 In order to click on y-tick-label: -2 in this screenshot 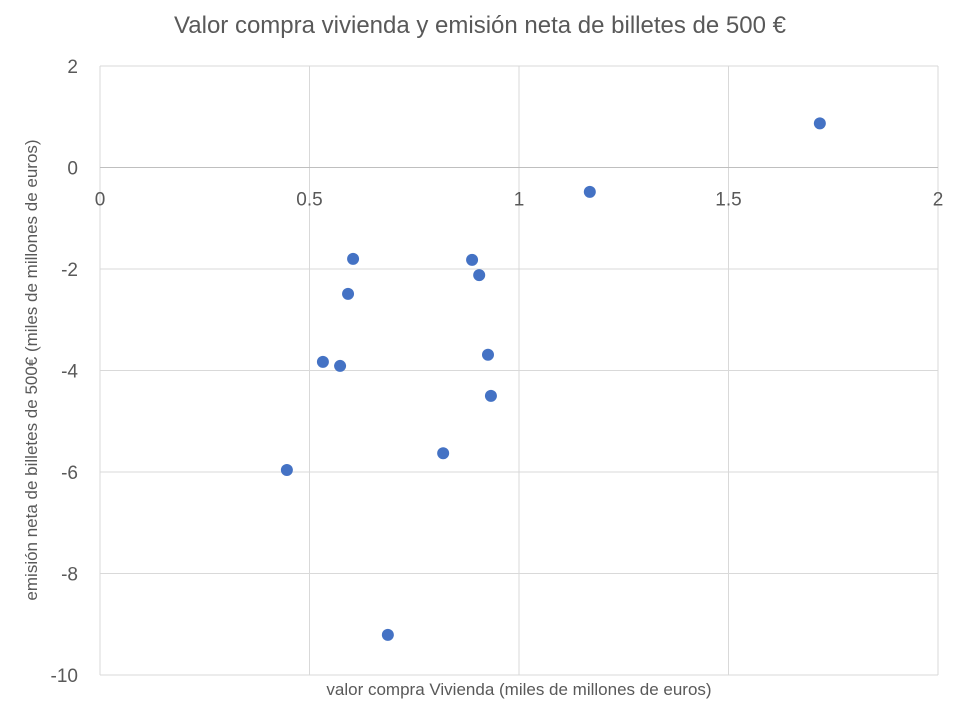, I will do `click(69, 270)`.